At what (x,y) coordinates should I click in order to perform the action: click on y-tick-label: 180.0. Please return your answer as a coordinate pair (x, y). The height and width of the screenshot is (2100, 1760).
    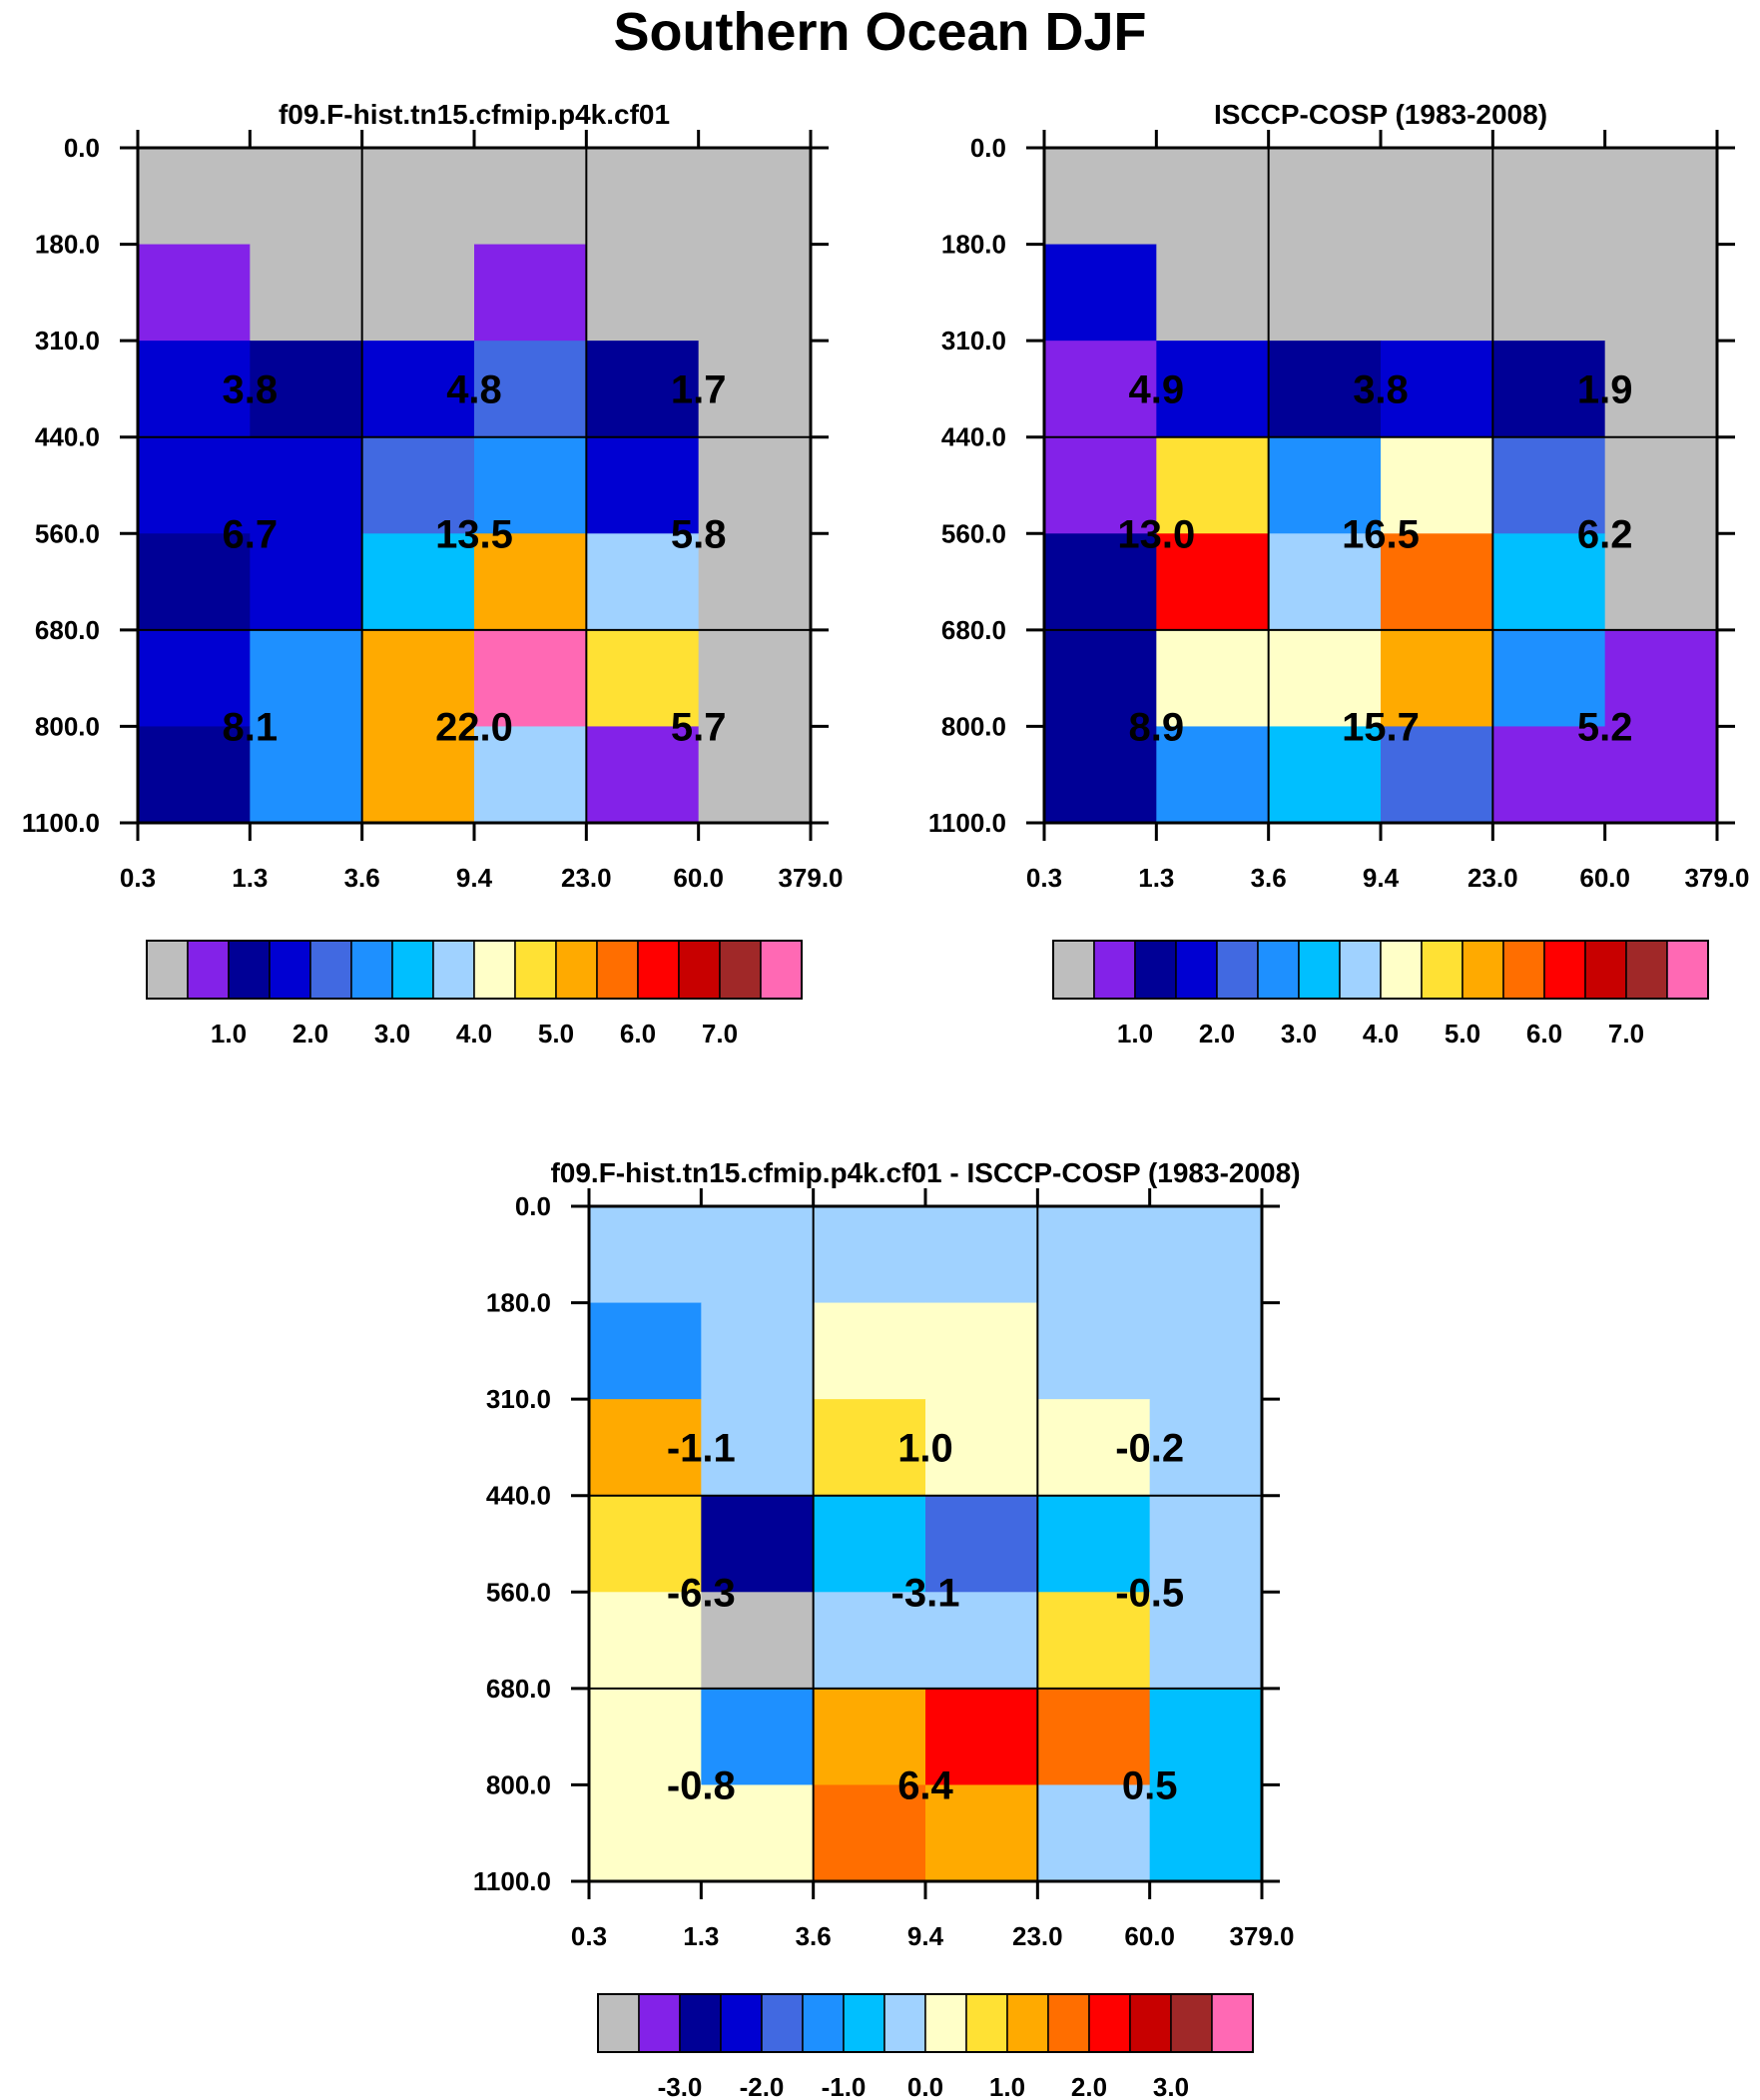
    Looking at the image, I should click on (518, 1303).